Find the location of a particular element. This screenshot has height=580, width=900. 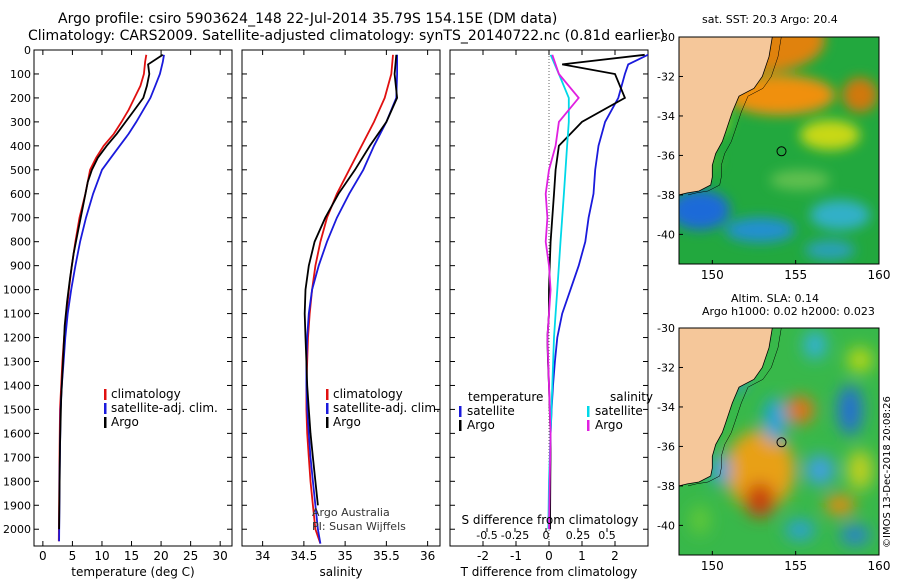

x-tick-label: 10 is located at coordinates (101, 556).